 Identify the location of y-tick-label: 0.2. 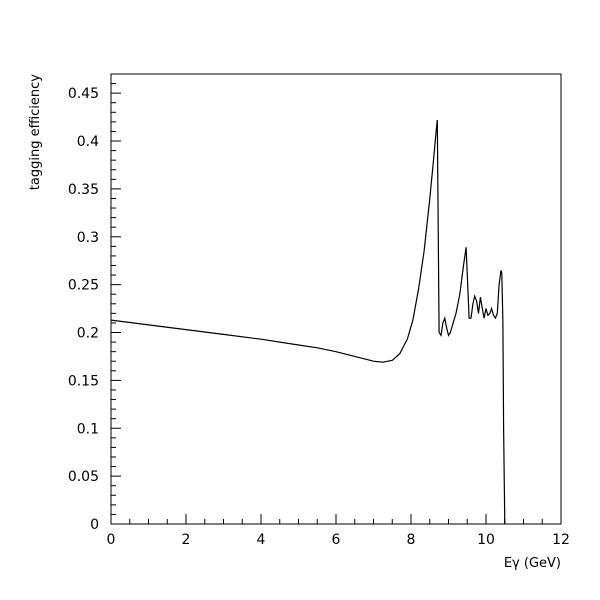
(88, 334).